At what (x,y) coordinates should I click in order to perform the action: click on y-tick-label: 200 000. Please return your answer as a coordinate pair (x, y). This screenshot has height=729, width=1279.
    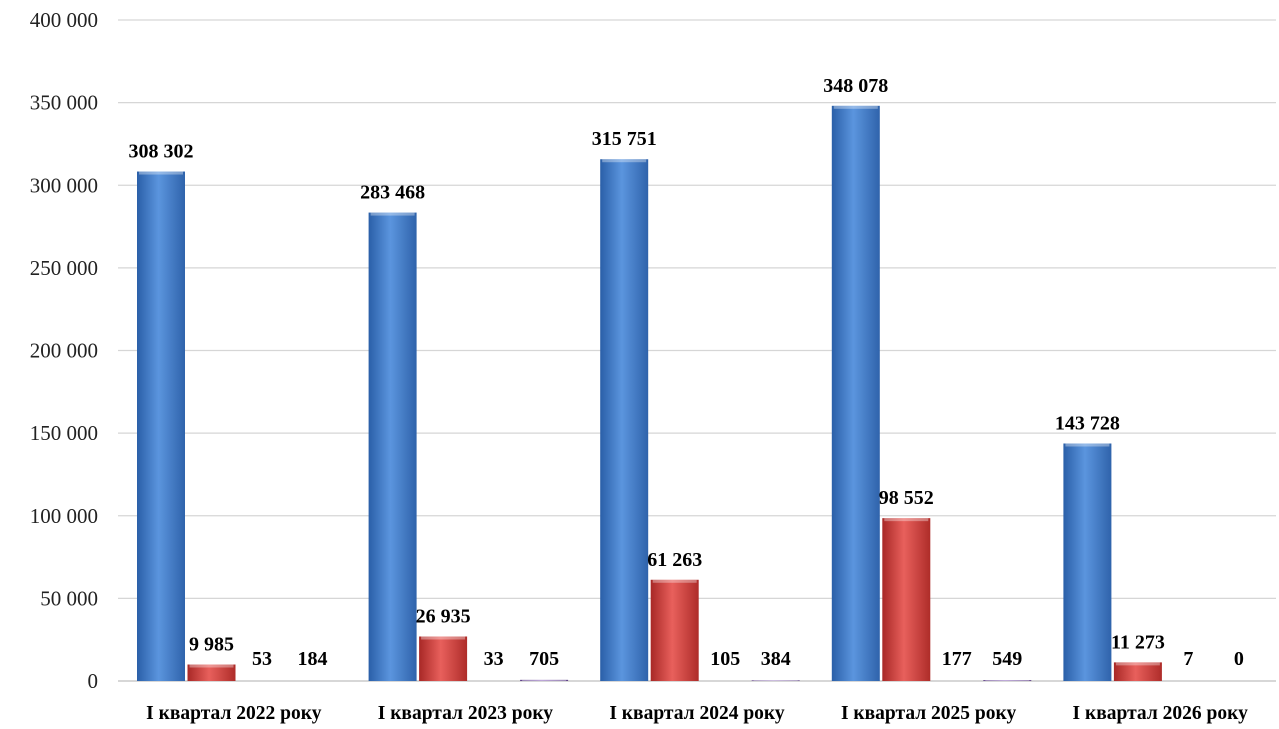
    Looking at the image, I should click on (64, 351).